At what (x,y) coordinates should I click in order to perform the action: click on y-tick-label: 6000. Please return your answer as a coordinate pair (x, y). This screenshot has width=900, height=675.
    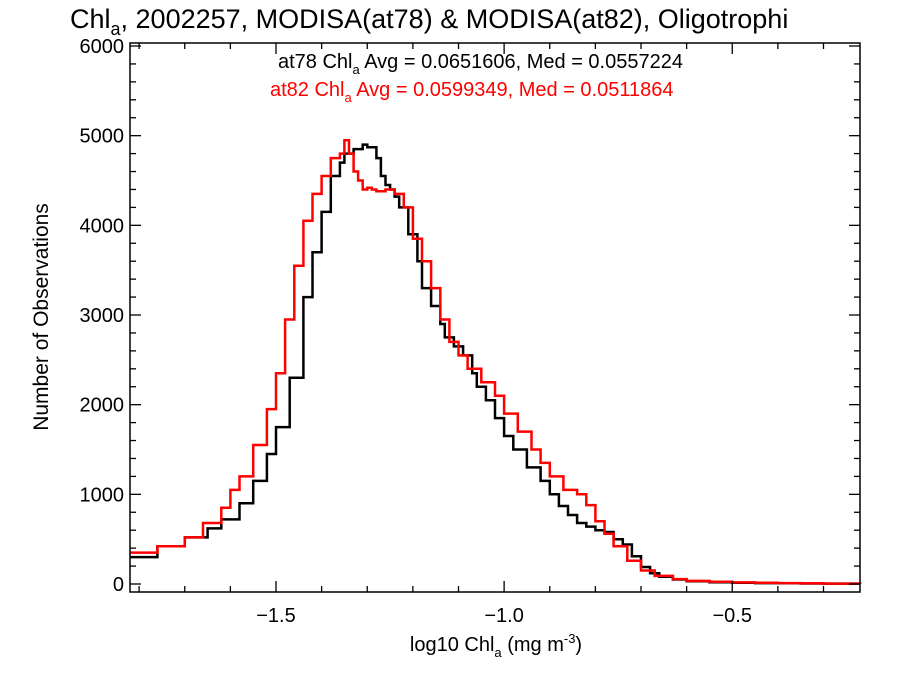
    Looking at the image, I should click on (102, 47).